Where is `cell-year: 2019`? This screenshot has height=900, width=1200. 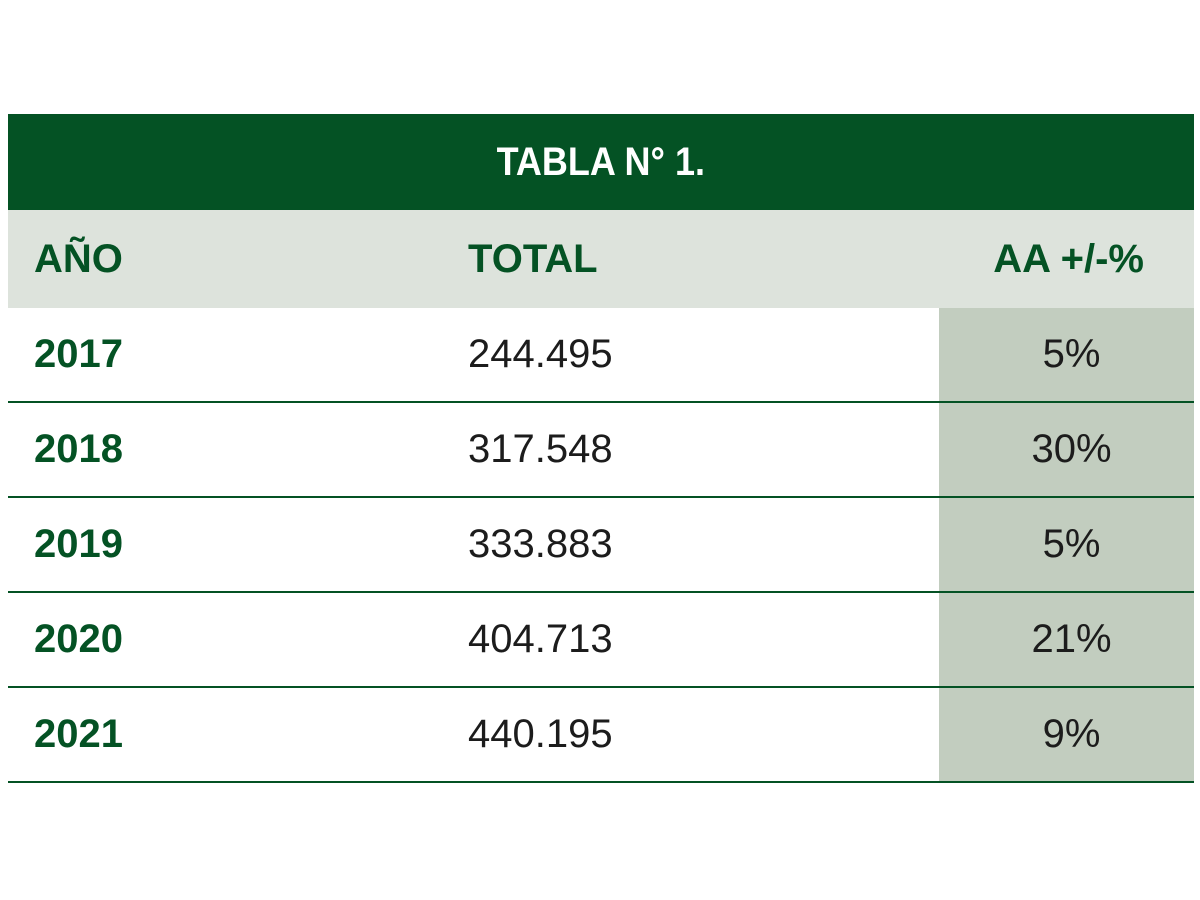
cell-year: 2019 is located at coordinates (238, 544).